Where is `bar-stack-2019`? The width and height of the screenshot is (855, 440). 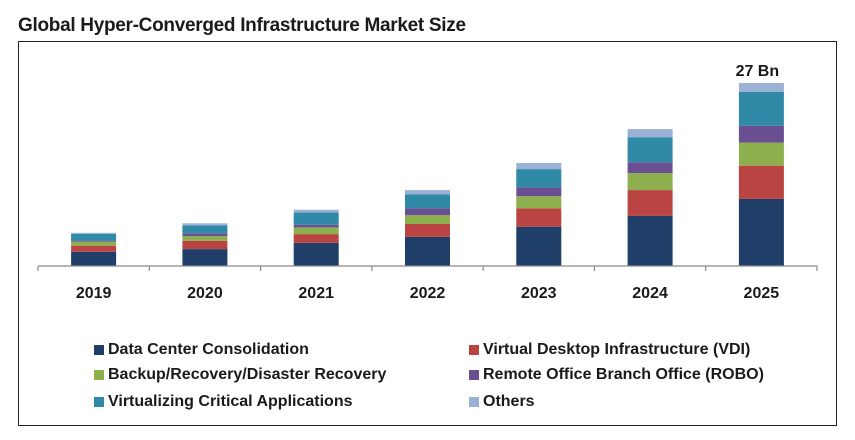
bar-stack-2019 is located at coordinates (94, 249).